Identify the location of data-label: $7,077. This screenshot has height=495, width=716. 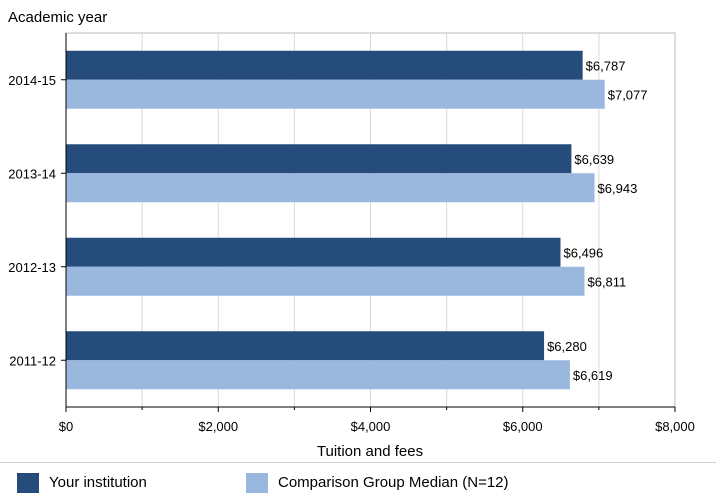
(628, 94).